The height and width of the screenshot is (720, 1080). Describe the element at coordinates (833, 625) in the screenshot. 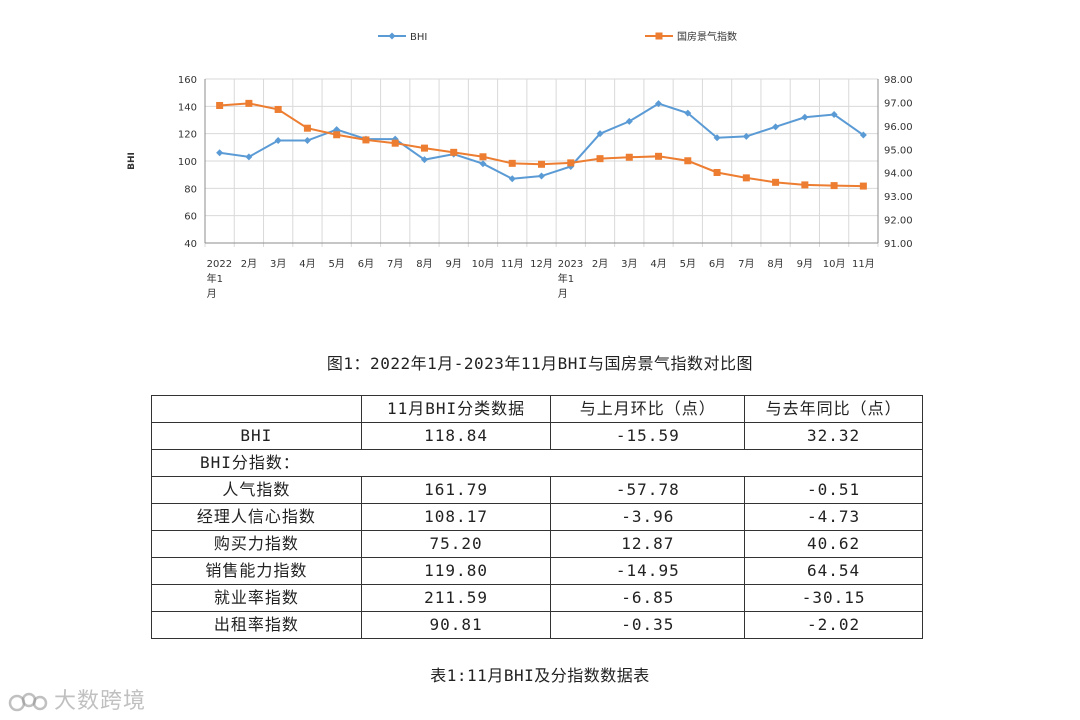

I see `table-cell: -2.02` at that location.